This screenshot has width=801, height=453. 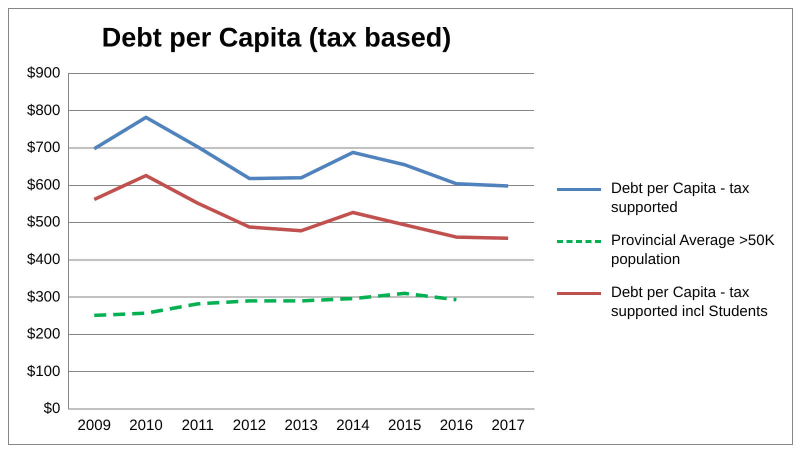 I want to click on y-tick-label: $700, so click(x=43, y=147).